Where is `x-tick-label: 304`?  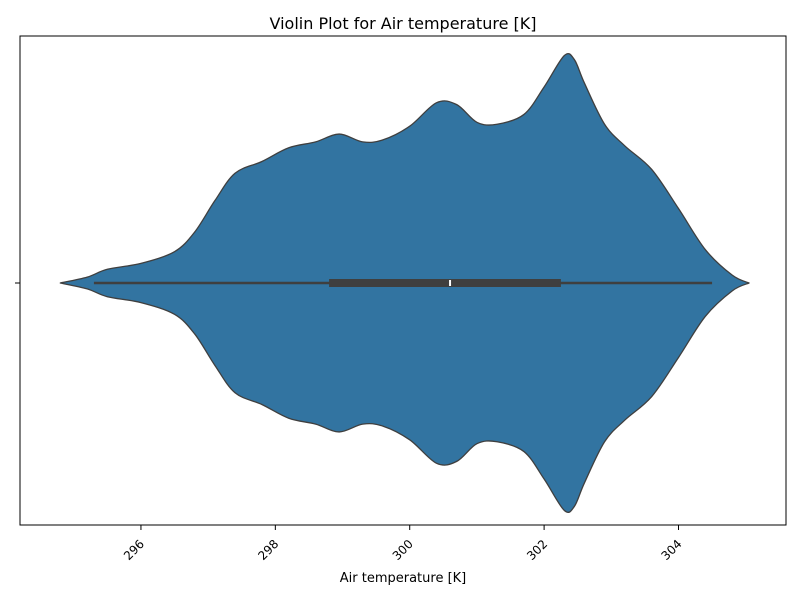 x-tick-label: 304 is located at coordinates (672, 550).